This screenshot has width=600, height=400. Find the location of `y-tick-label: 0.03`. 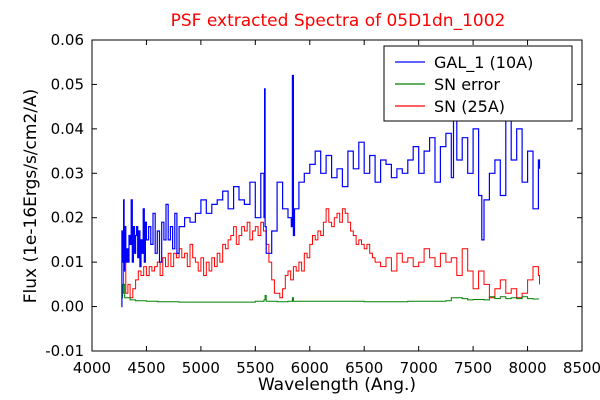

y-tick-label: 0.03 is located at coordinates (67, 173).